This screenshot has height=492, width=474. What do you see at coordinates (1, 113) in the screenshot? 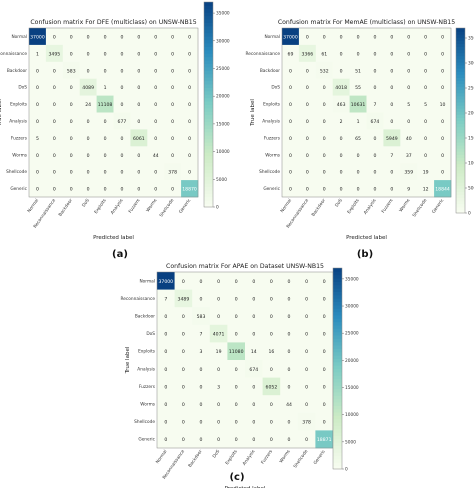
I see `y-axis-label: True label` at bounding box center [1, 113].